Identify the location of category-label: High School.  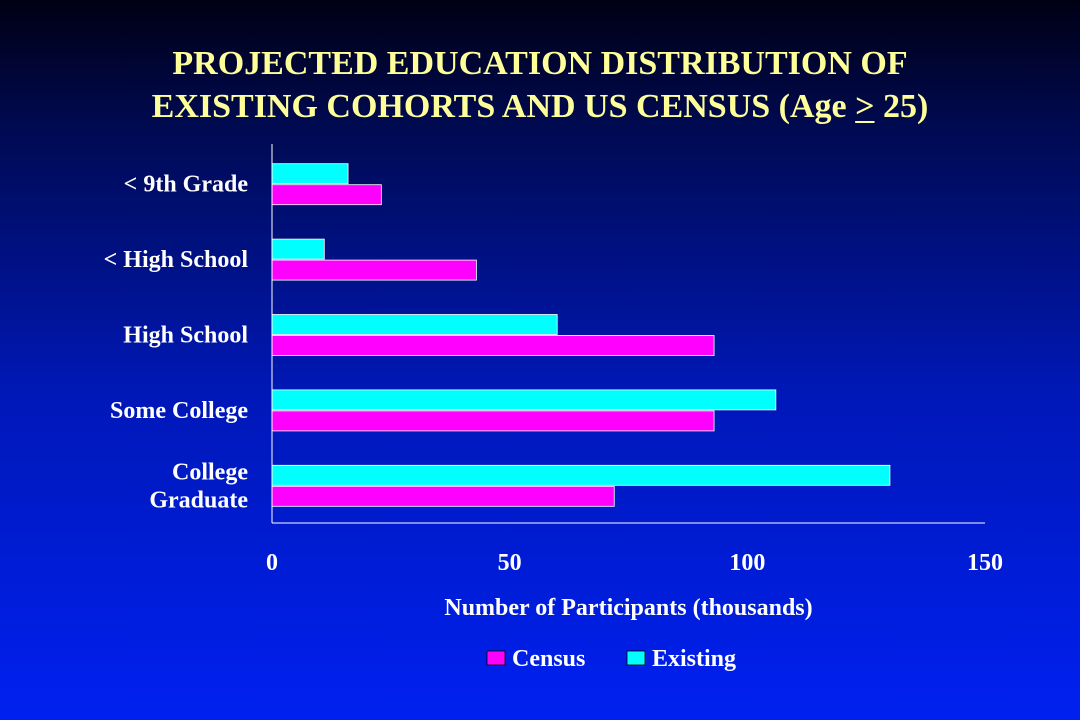
(185, 336).